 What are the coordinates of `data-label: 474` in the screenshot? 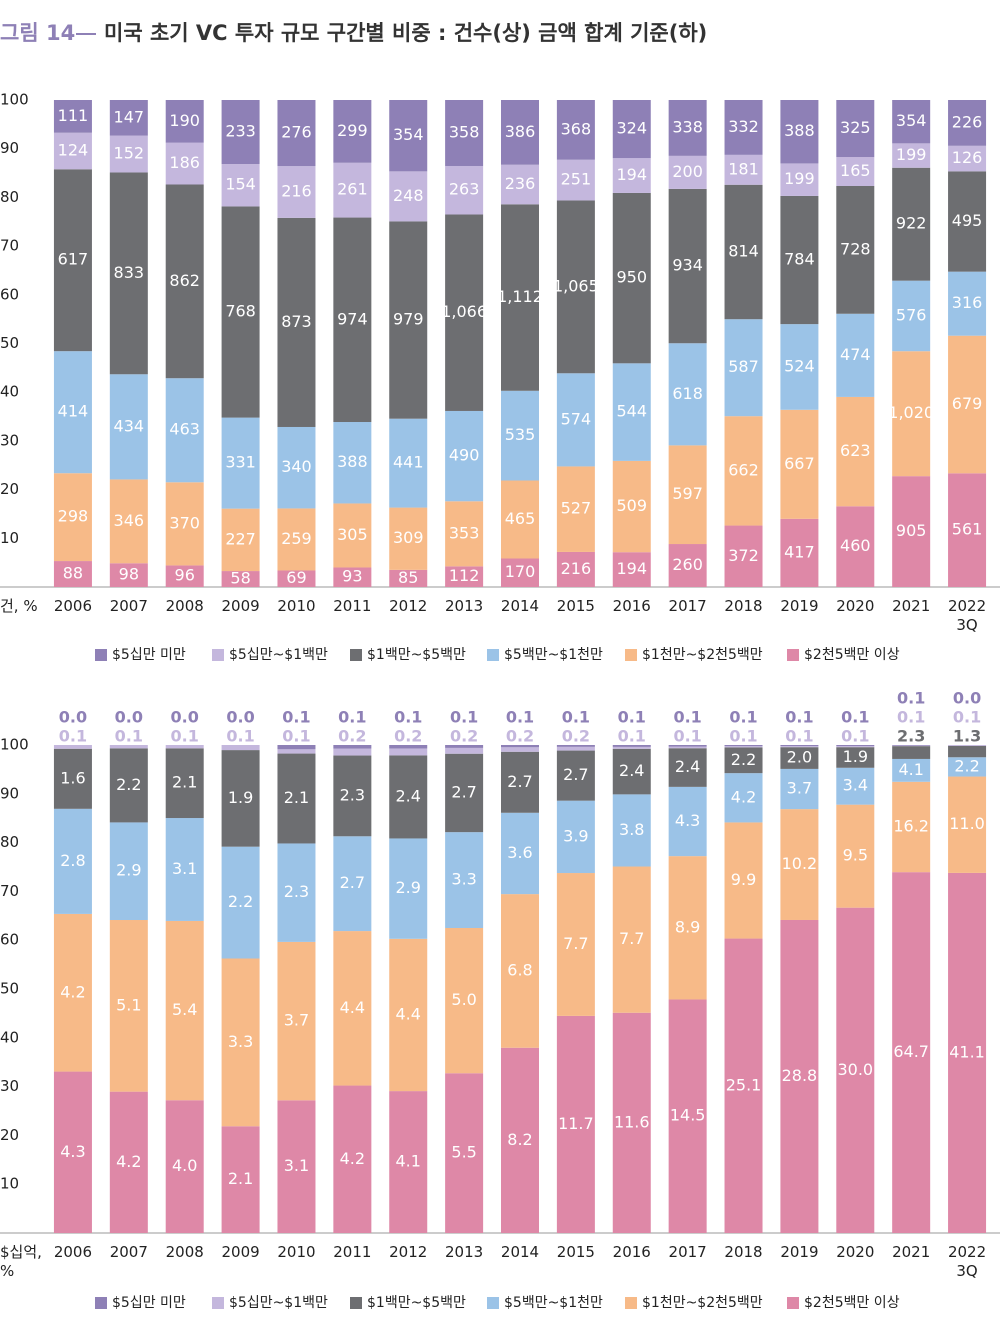 It's located at (855, 354).